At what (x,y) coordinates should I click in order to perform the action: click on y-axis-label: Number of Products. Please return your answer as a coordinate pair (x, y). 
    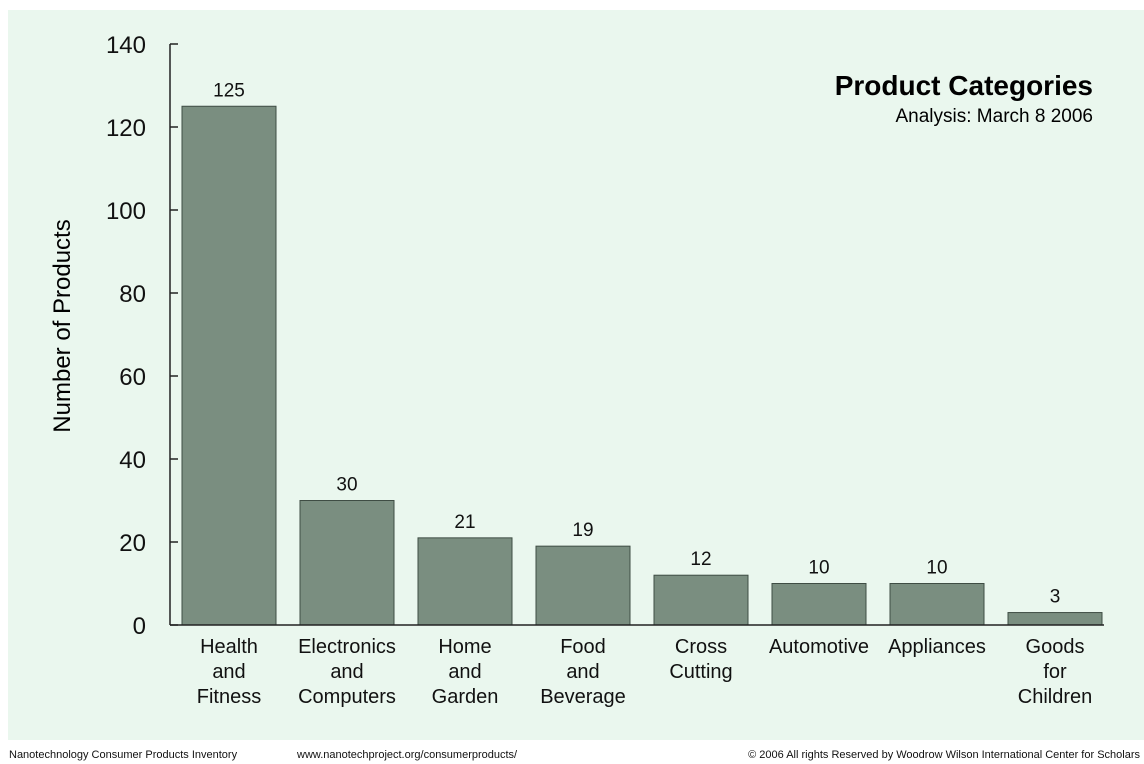
    Looking at the image, I should click on (62, 325).